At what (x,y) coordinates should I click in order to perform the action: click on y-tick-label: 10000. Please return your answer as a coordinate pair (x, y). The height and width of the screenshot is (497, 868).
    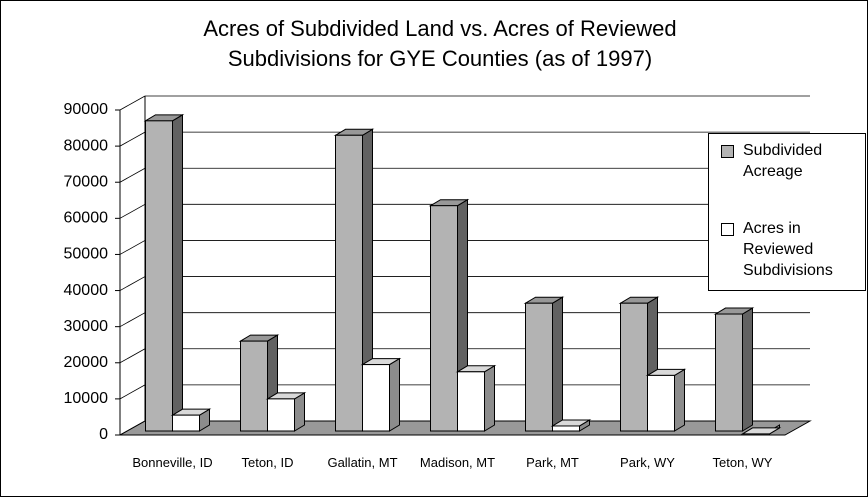
    Looking at the image, I should click on (86, 398).